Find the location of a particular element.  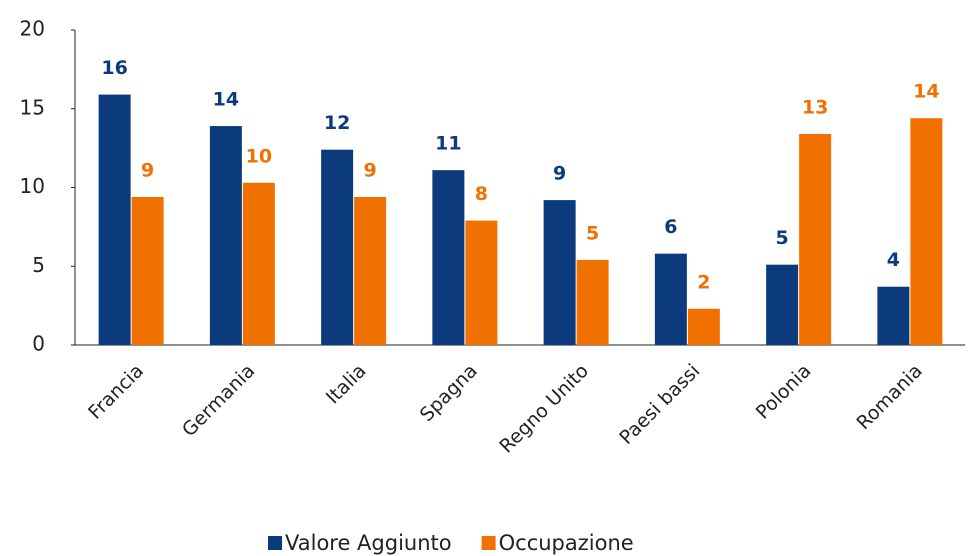

y-tick-label: 20 is located at coordinates (32, 29).